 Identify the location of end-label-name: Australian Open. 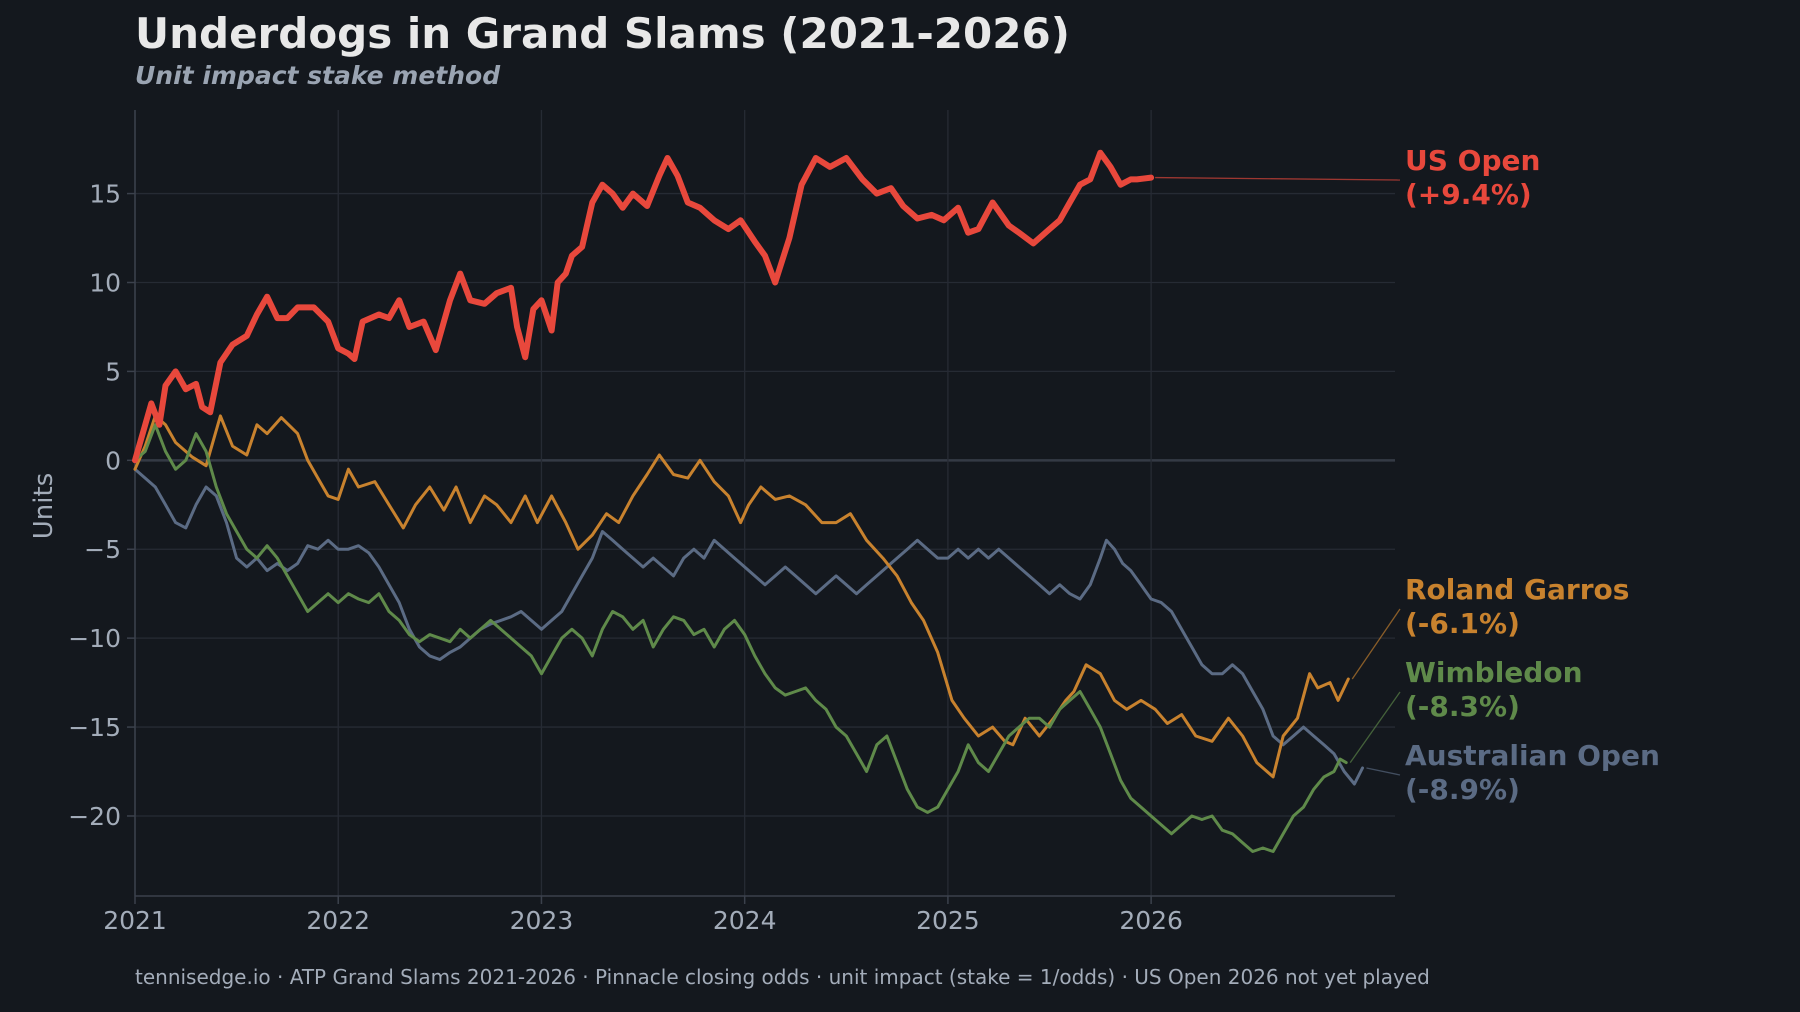
(1532, 755).